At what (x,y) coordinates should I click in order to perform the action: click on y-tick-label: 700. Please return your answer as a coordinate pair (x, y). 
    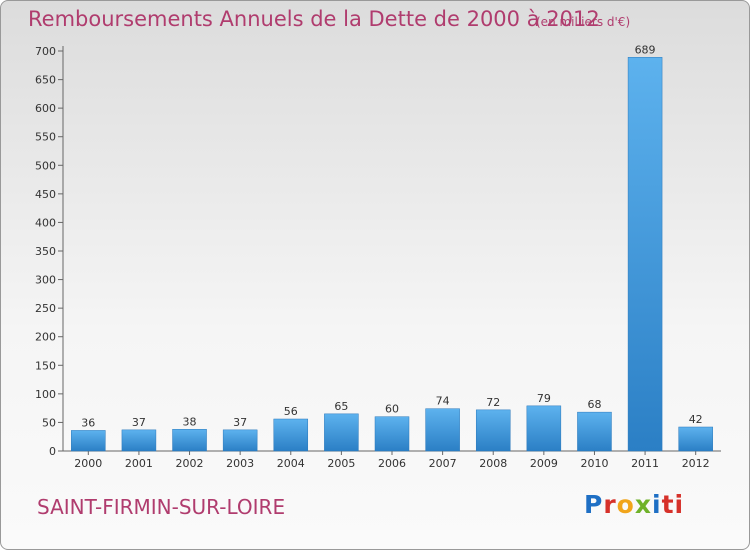
    Looking at the image, I should click on (45, 51).